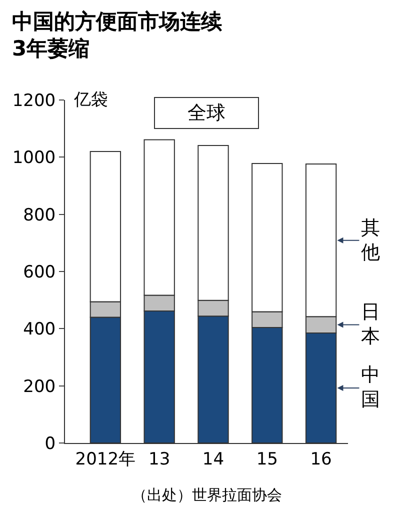 Image resolution: width=400 pixels, height=517 pixels. I want to click on series-label: 中国, so click(370, 387).